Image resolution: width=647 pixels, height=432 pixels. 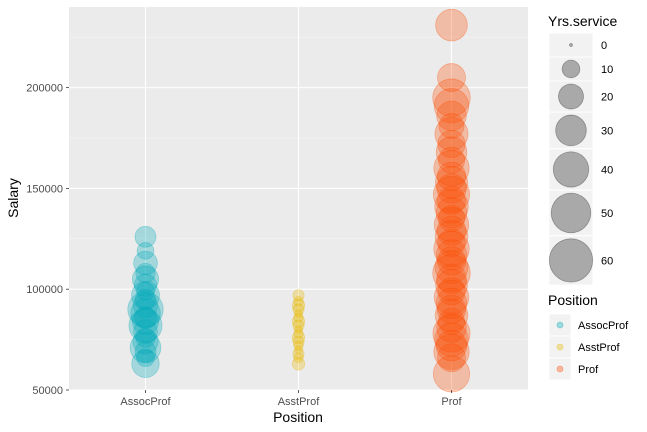 What do you see at coordinates (298, 417) in the screenshot?
I see `x-axis-title: Position` at bounding box center [298, 417].